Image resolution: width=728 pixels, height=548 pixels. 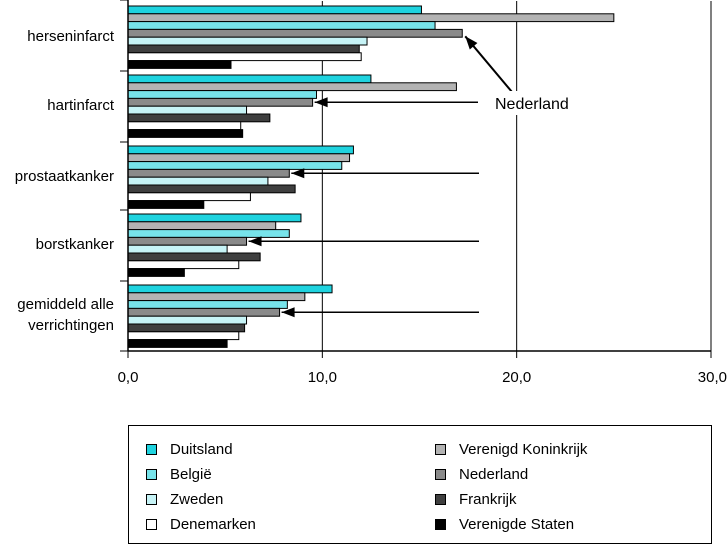 What do you see at coordinates (517, 524) in the screenshot?
I see `legend-label: Verenigde Staten` at bounding box center [517, 524].